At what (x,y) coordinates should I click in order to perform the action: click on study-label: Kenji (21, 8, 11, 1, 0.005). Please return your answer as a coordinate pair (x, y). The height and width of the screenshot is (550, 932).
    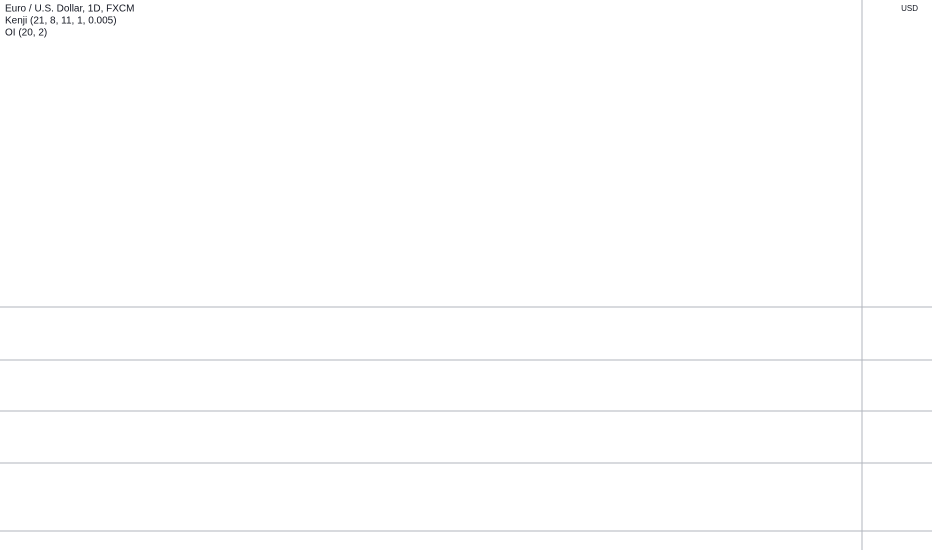
    Looking at the image, I should click on (61, 21).